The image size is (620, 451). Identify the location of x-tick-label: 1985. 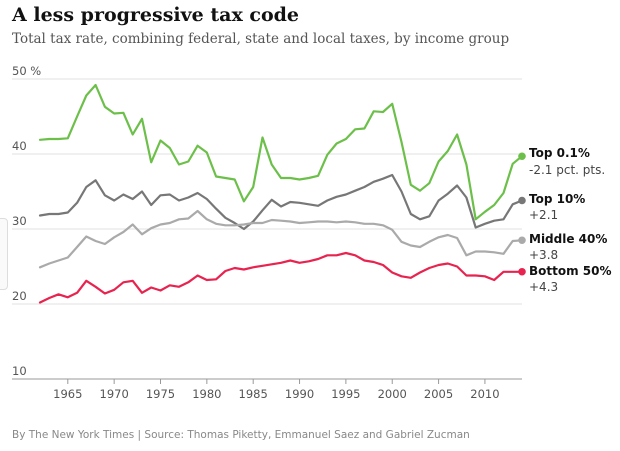
(253, 394).